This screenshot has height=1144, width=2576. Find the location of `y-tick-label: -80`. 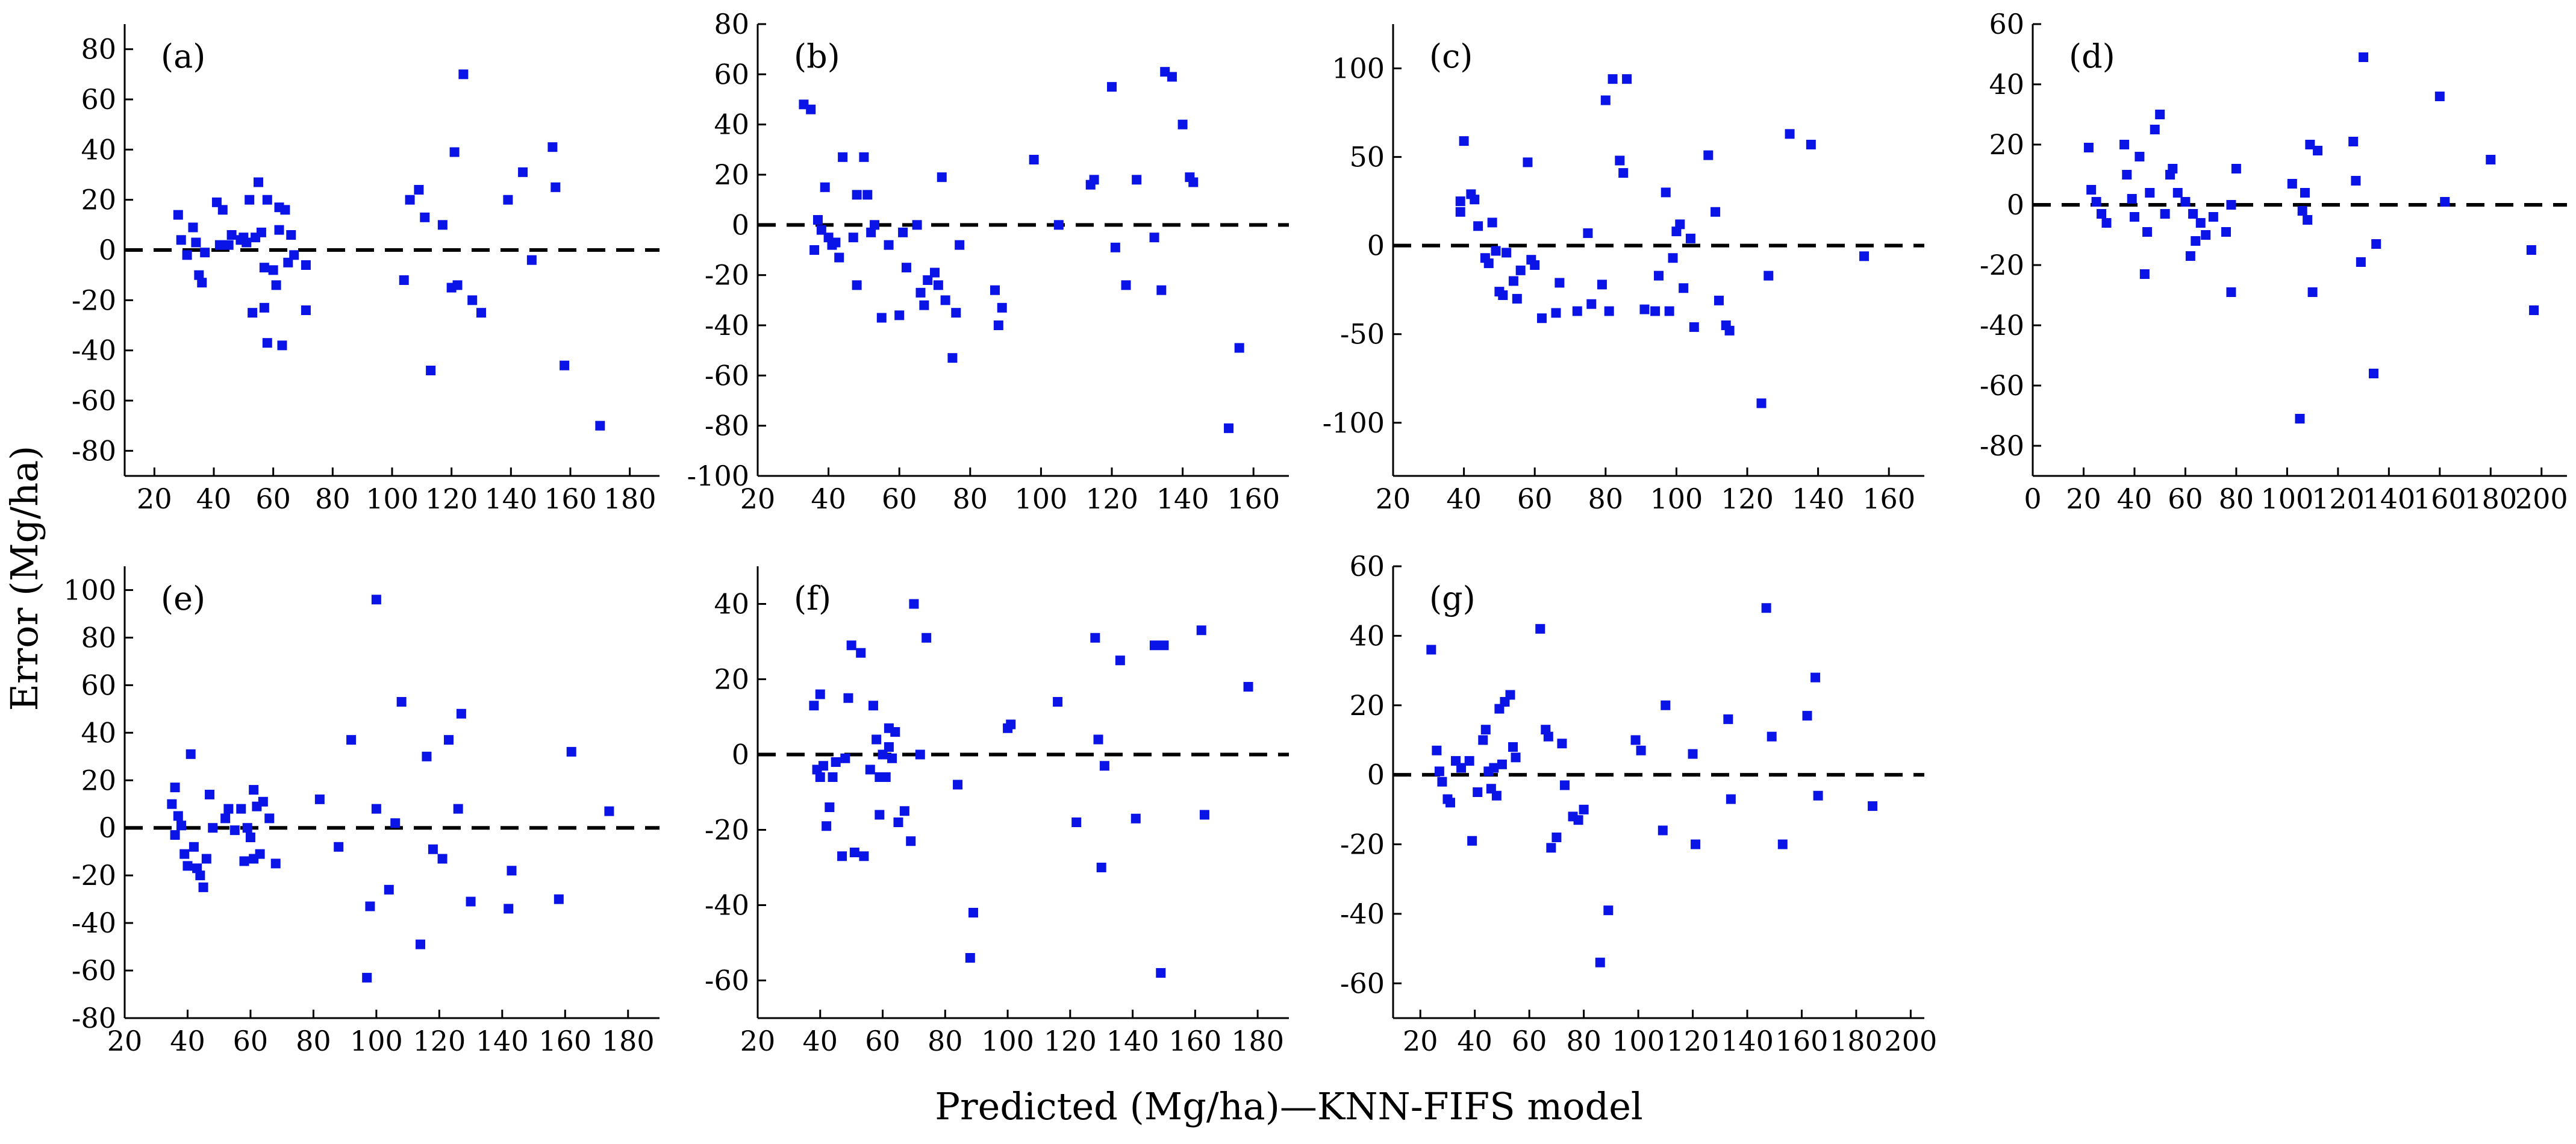

y-tick-label: -80 is located at coordinates (727, 426).